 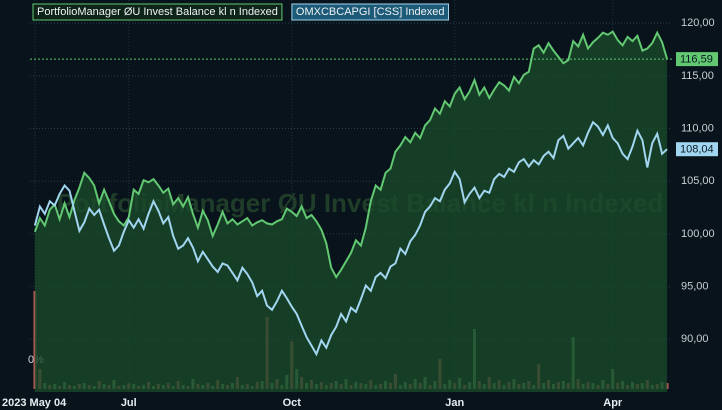 What do you see at coordinates (34, 403) in the screenshot?
I see `x-tick-label: 2023 May 04` at bounding box center [34, 403].